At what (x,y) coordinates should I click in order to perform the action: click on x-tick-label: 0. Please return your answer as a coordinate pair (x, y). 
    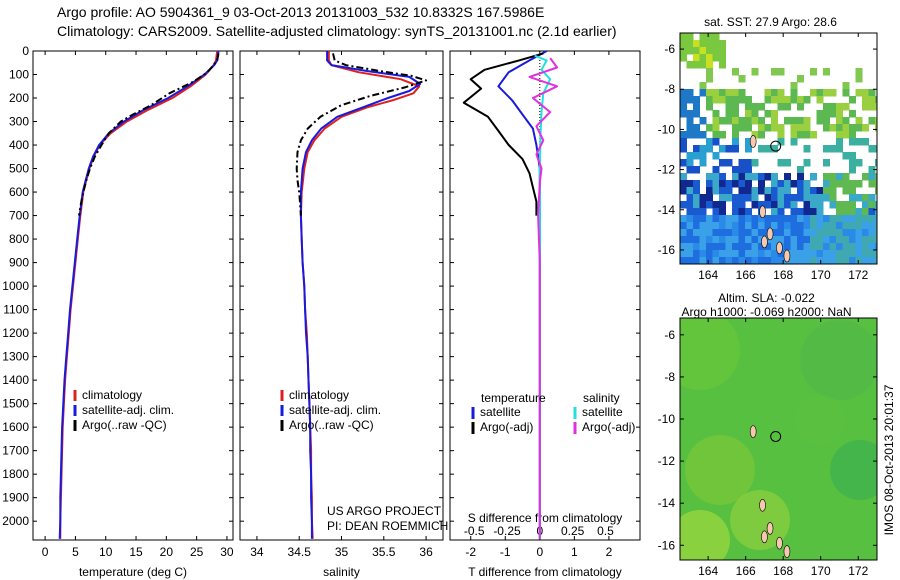
    Looking at the image, I should click on (539, 552).